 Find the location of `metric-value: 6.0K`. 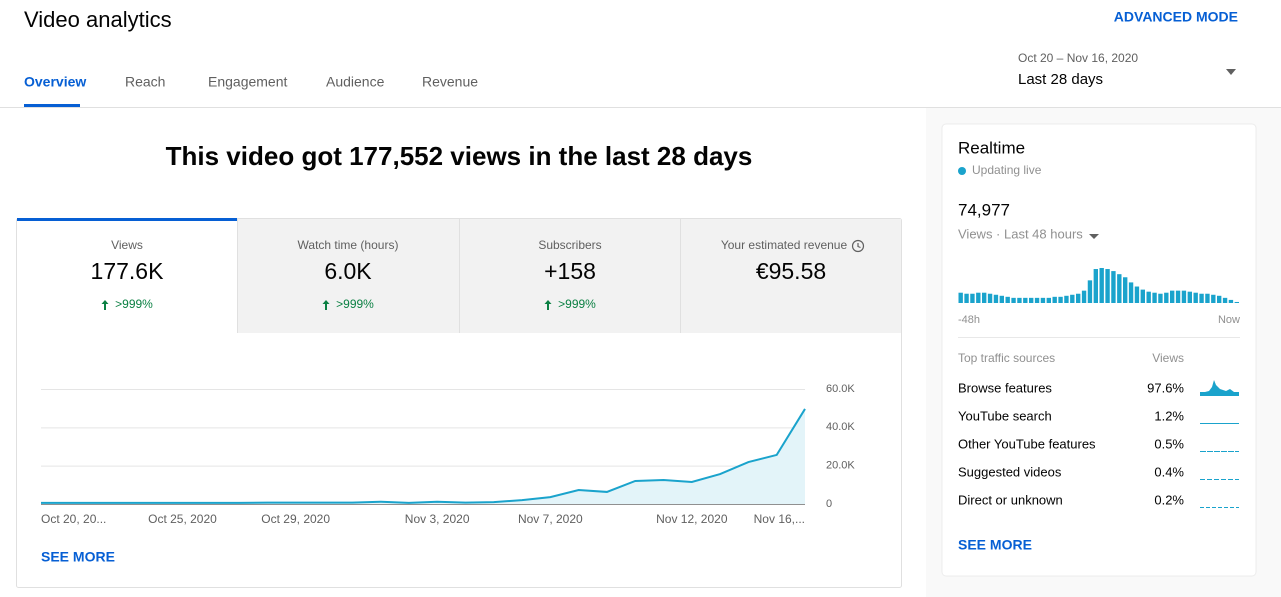

metric-value: 6.0K is located at coordinates (348, 271).